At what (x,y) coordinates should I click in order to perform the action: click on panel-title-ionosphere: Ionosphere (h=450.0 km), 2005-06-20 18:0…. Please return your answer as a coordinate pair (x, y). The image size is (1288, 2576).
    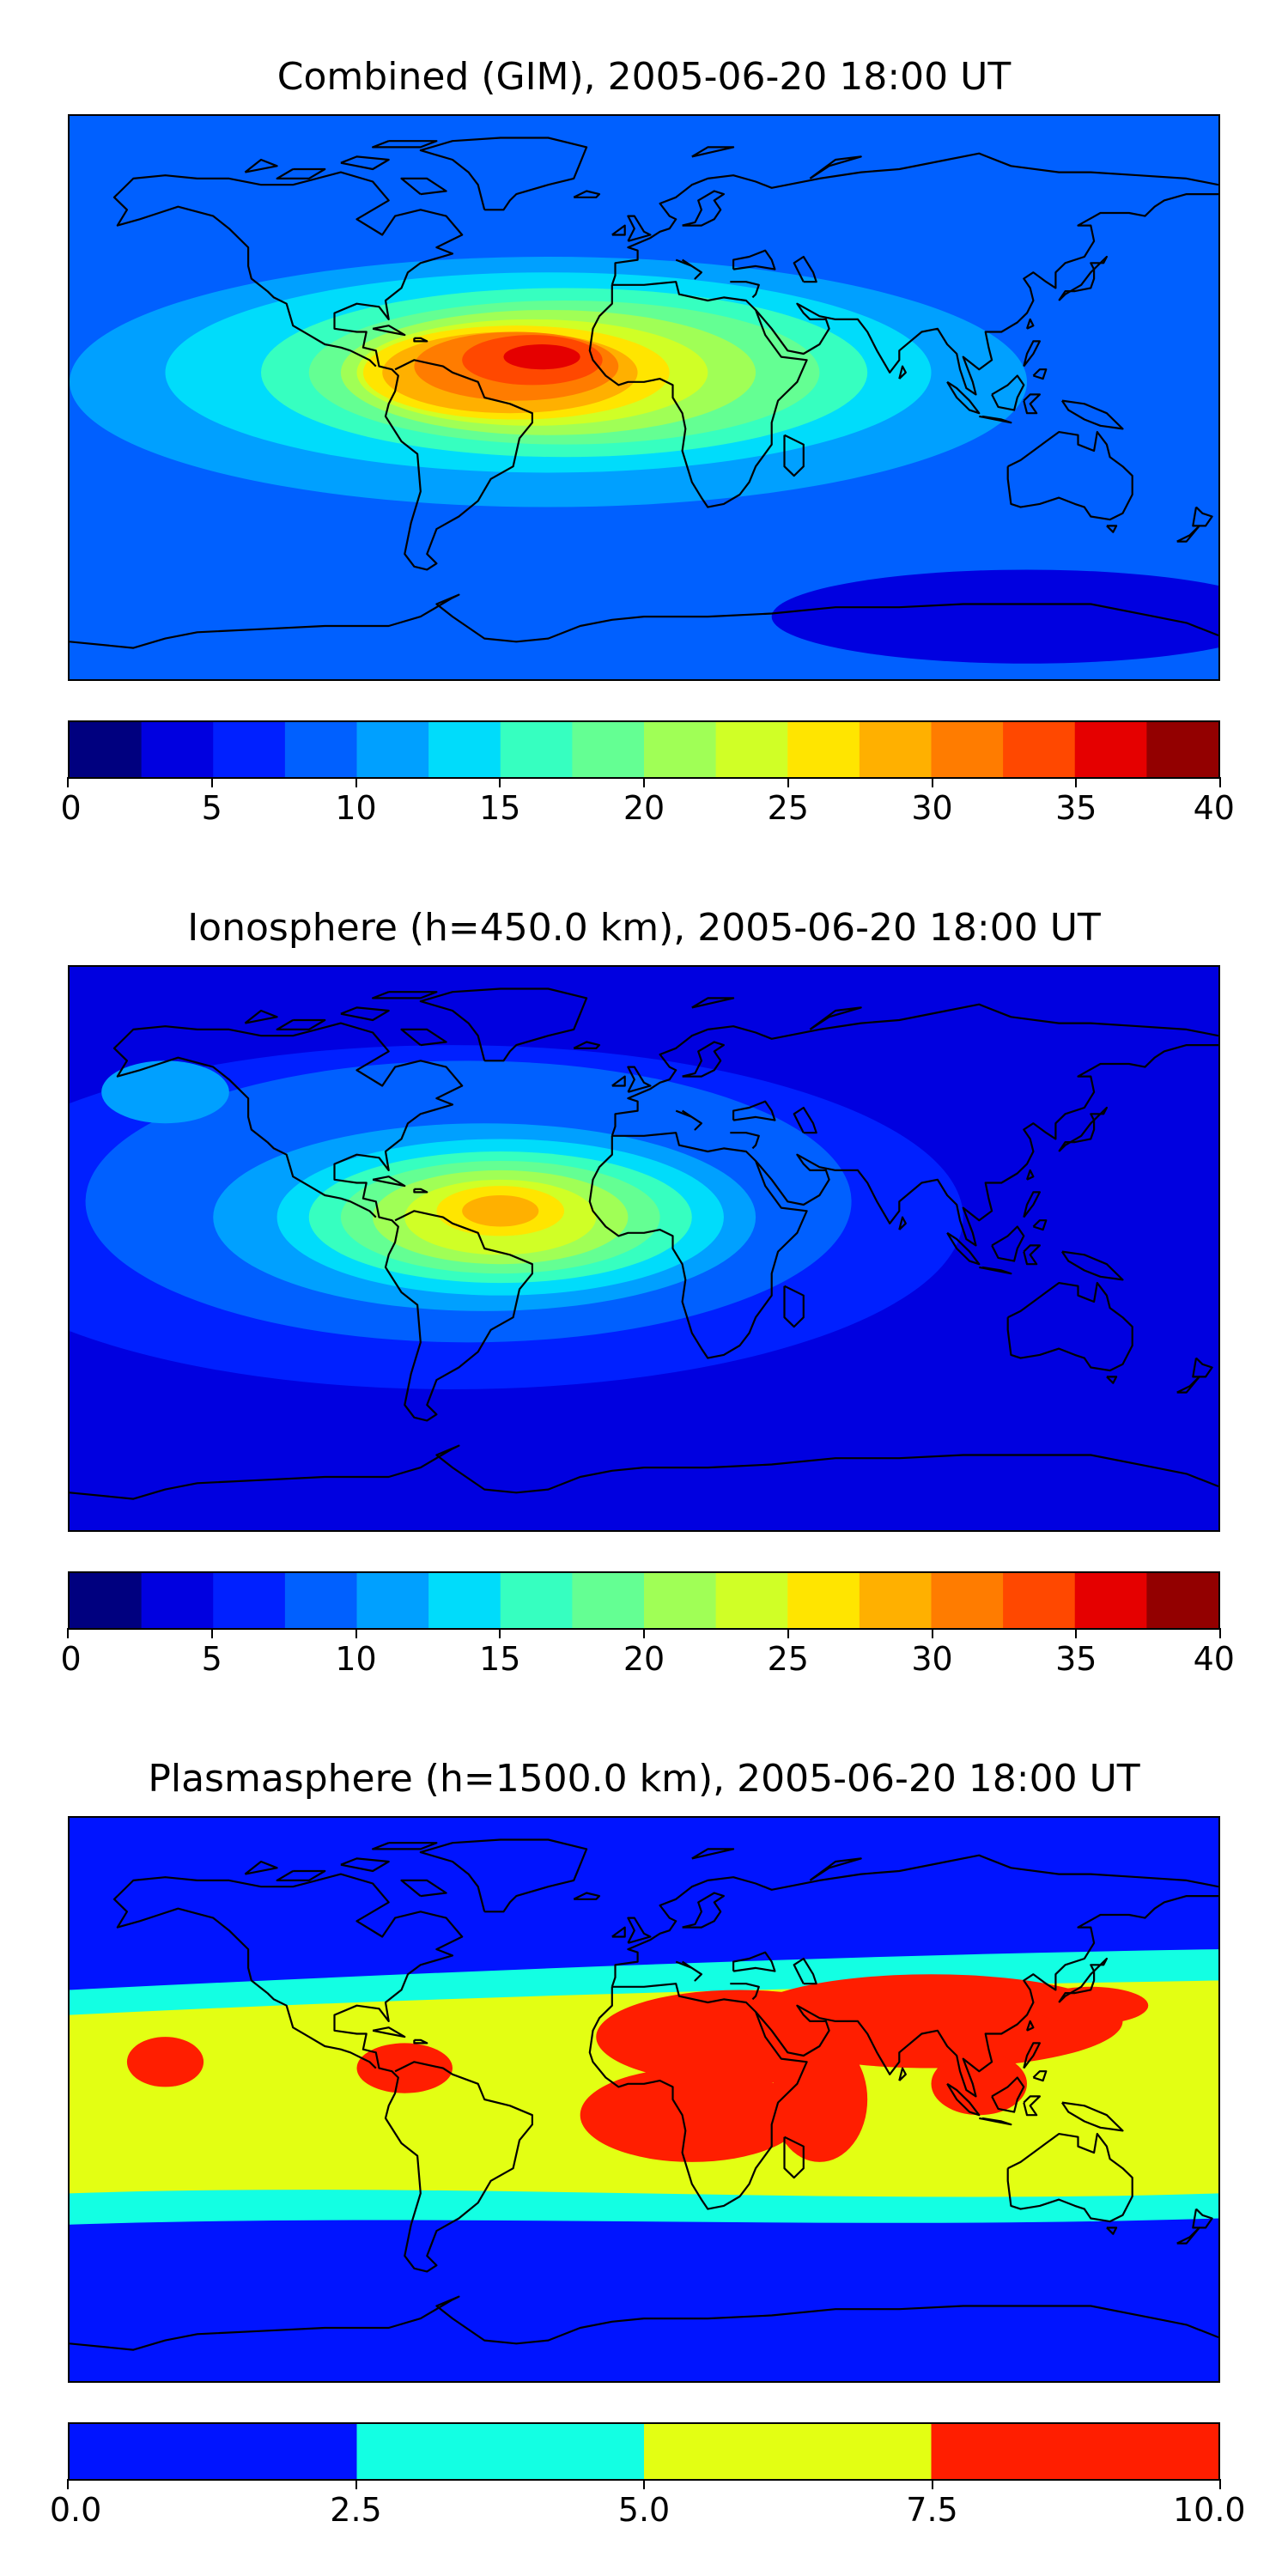
    Looking at the image, I should click on (644, 928).